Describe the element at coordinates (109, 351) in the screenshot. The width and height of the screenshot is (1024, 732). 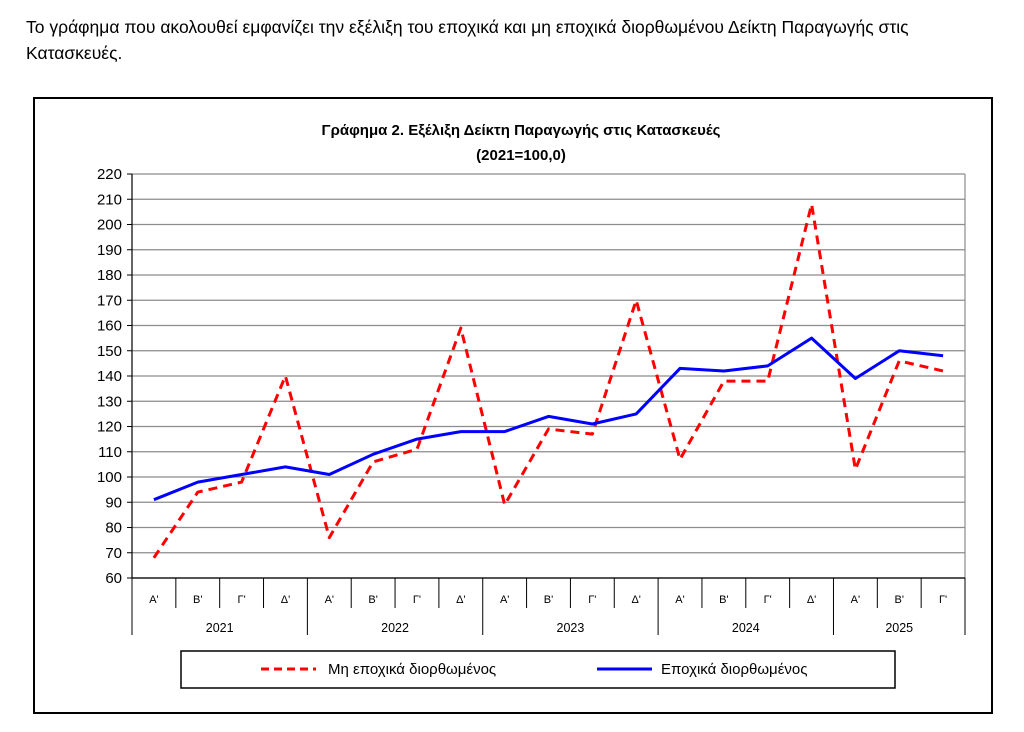
I see `y-tick-label: 150` at that location.